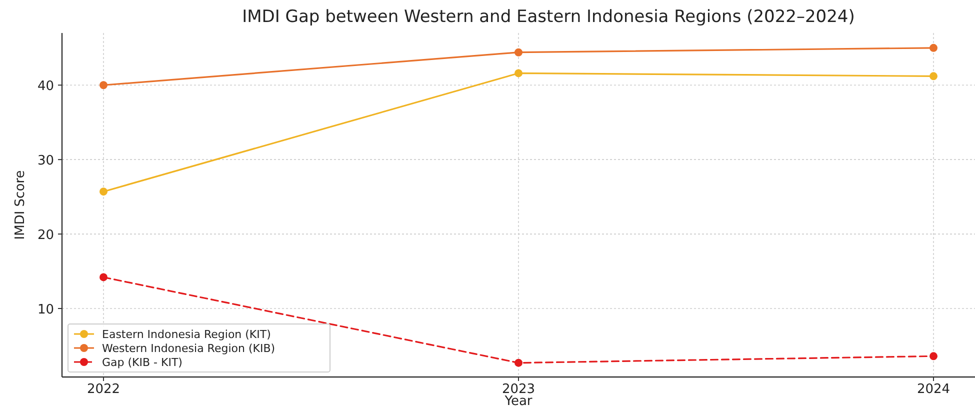 Image resolution: width=975 pixels, height=410 pixels. What do you see at coordinates (20, 205) in the screenshot?
I see `y-axis-title: IMDI Score` at bounding box center [20, 205].